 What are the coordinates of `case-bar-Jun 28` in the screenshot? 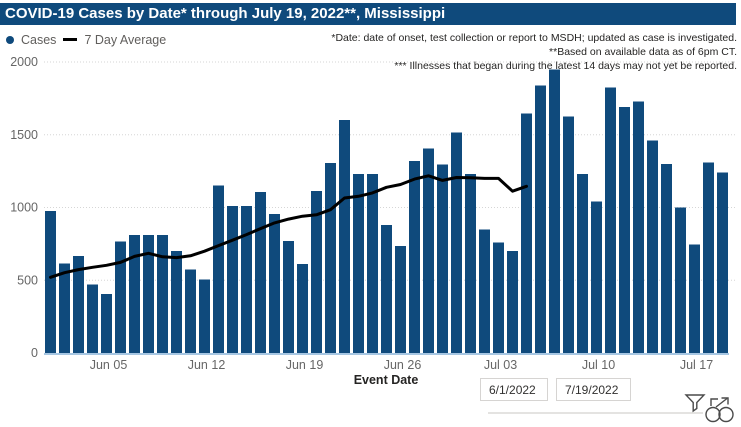 It's located at (428, 250).